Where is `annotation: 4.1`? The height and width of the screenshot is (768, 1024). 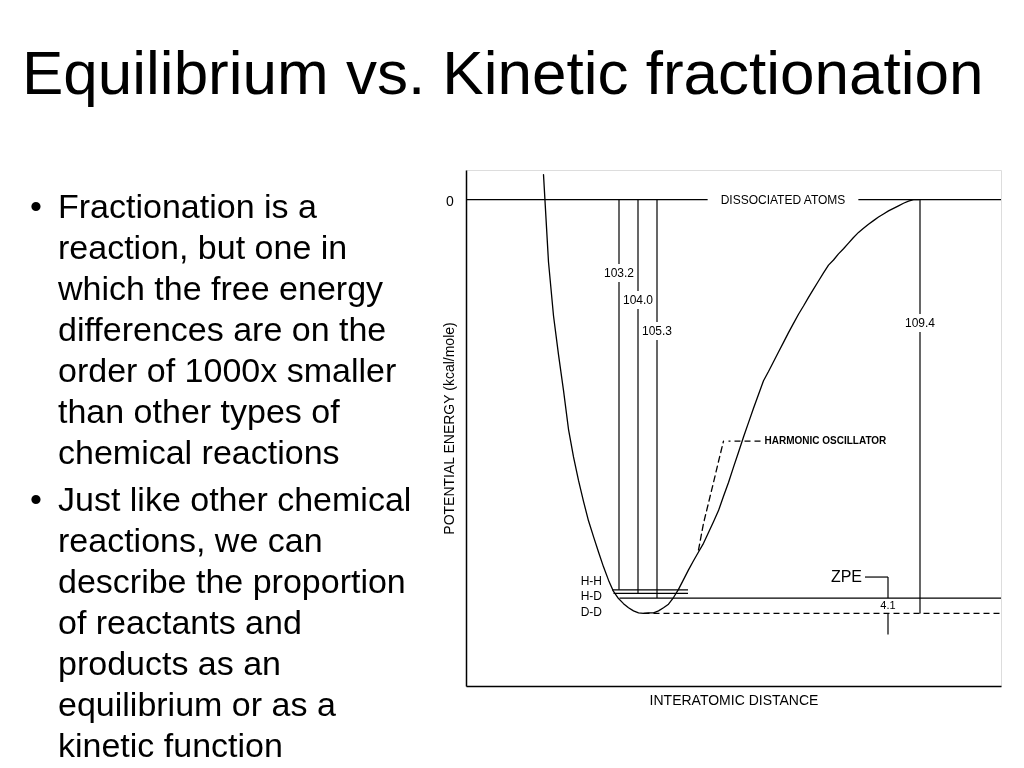 annotation: 4.1 is located at coordinates (888, 604).